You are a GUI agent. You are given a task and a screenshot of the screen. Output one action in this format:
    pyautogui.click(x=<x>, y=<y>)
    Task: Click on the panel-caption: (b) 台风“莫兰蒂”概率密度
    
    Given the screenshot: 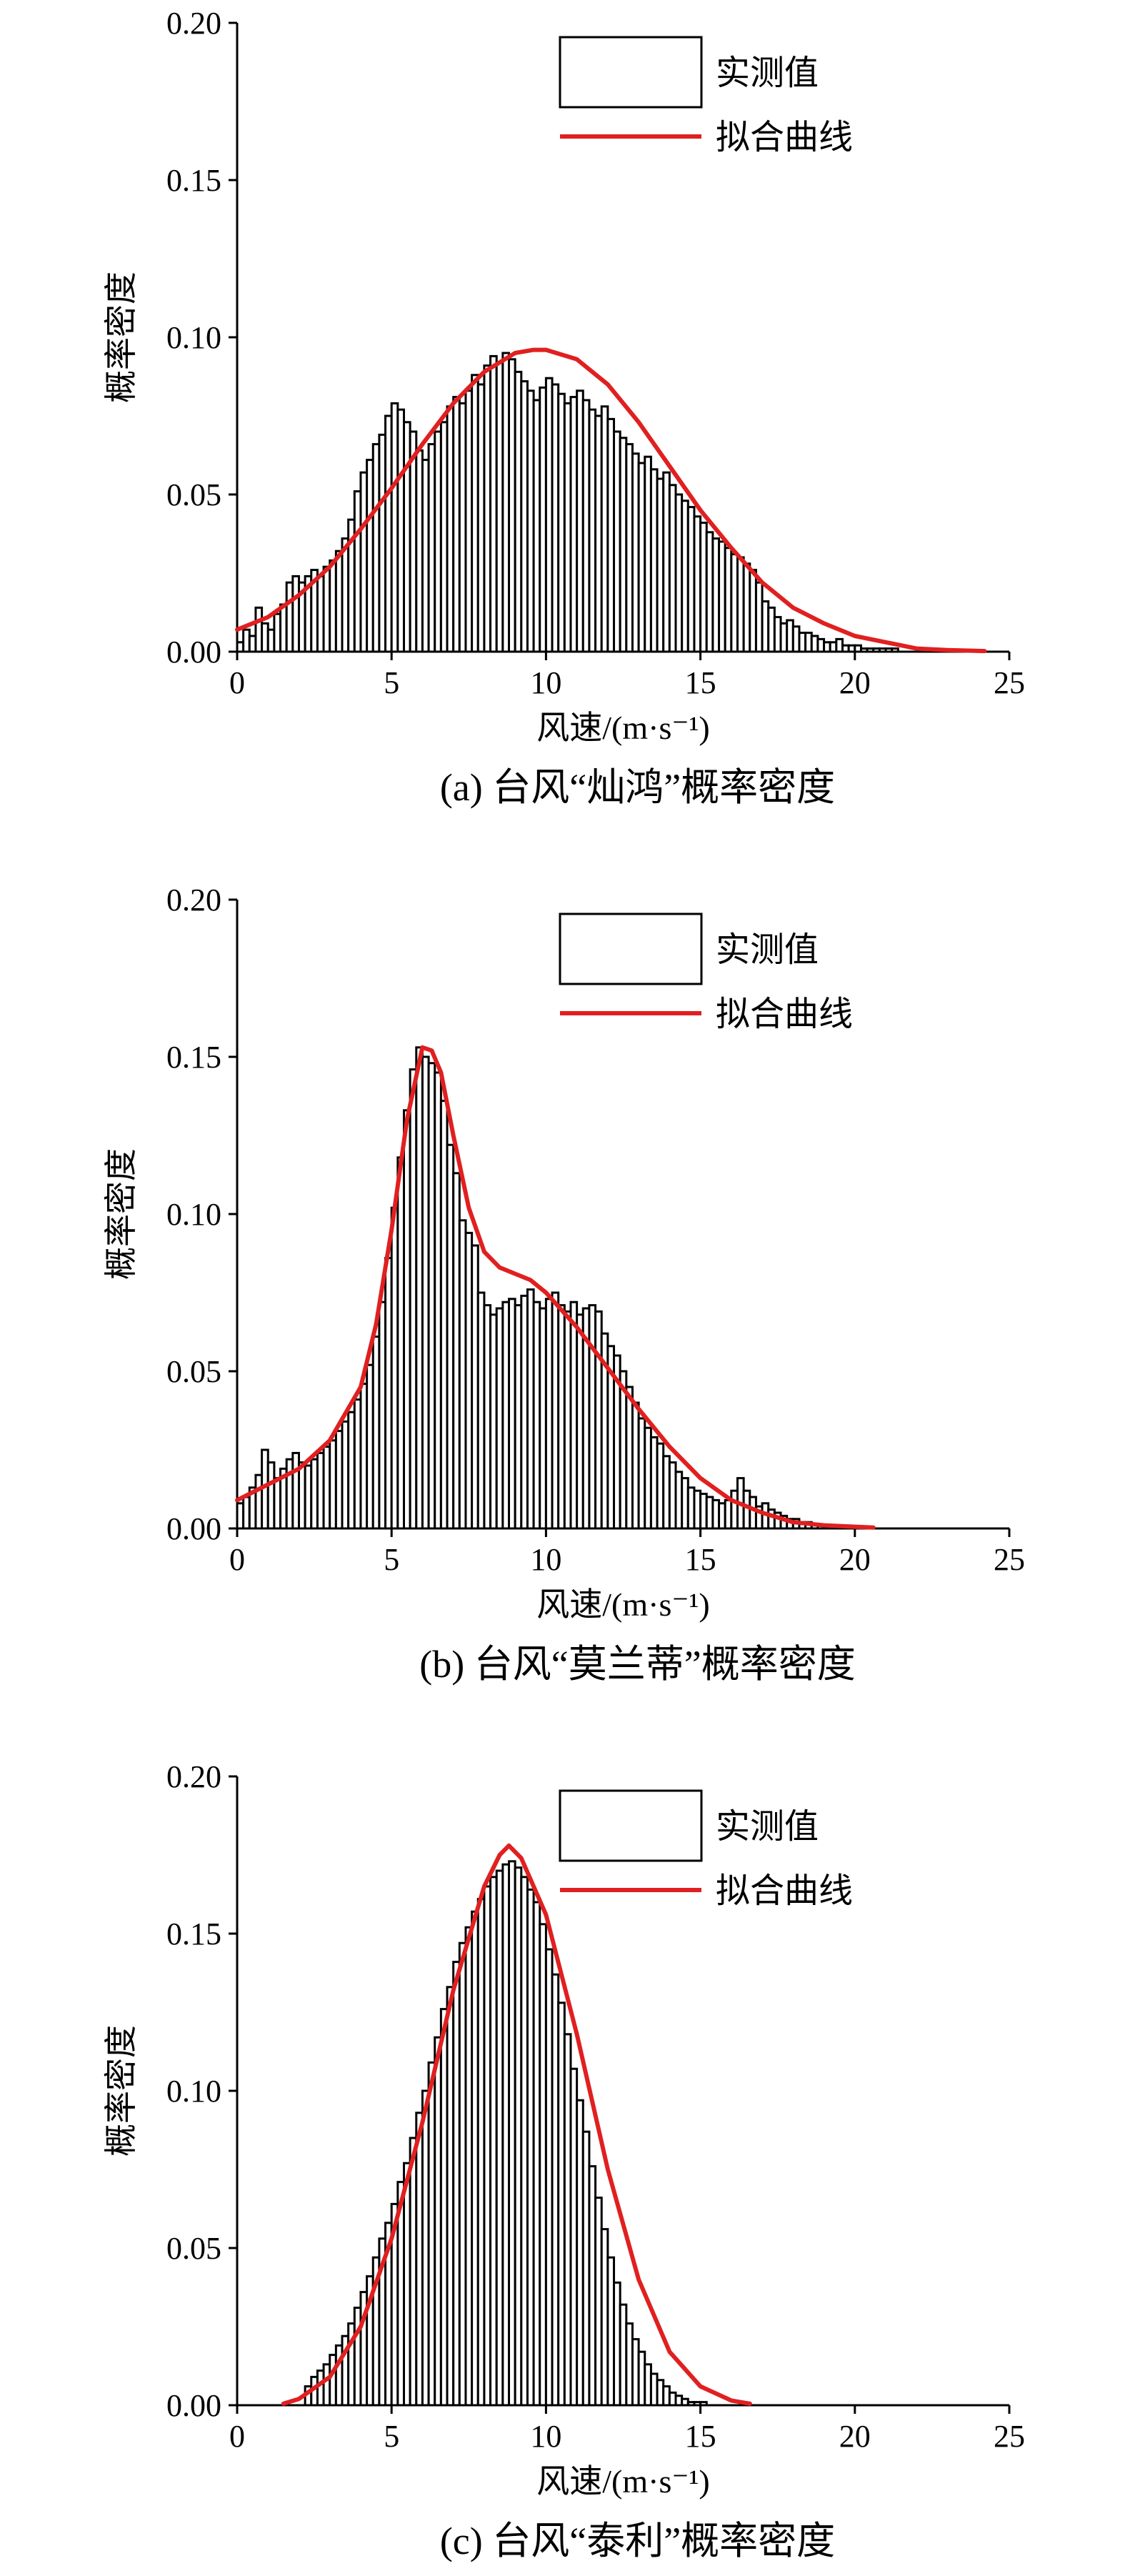 What is the action you would take?
    pyautogui.click(x=637, y=1664)
    